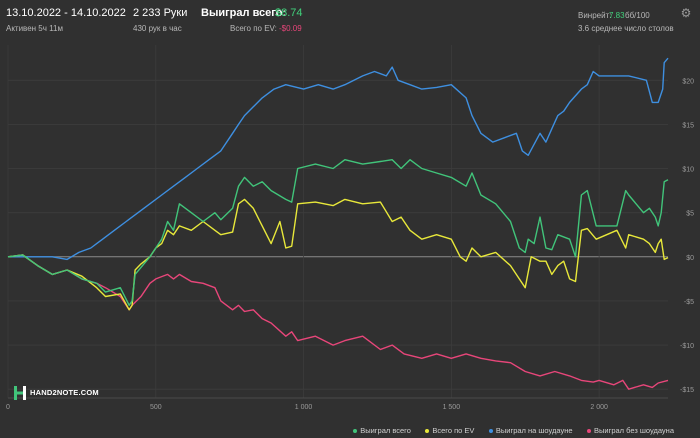  What do you see at coordinates (599, 407) in the screenshot?
I see `x-tick-label: 2 000` at bounding box center [599, 407].